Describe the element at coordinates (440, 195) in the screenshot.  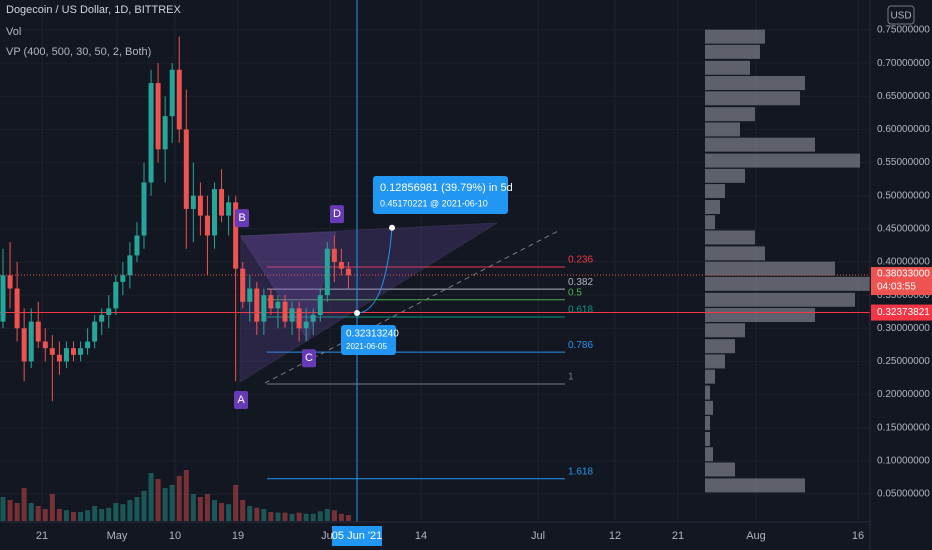
I see `tooltip` at that location.